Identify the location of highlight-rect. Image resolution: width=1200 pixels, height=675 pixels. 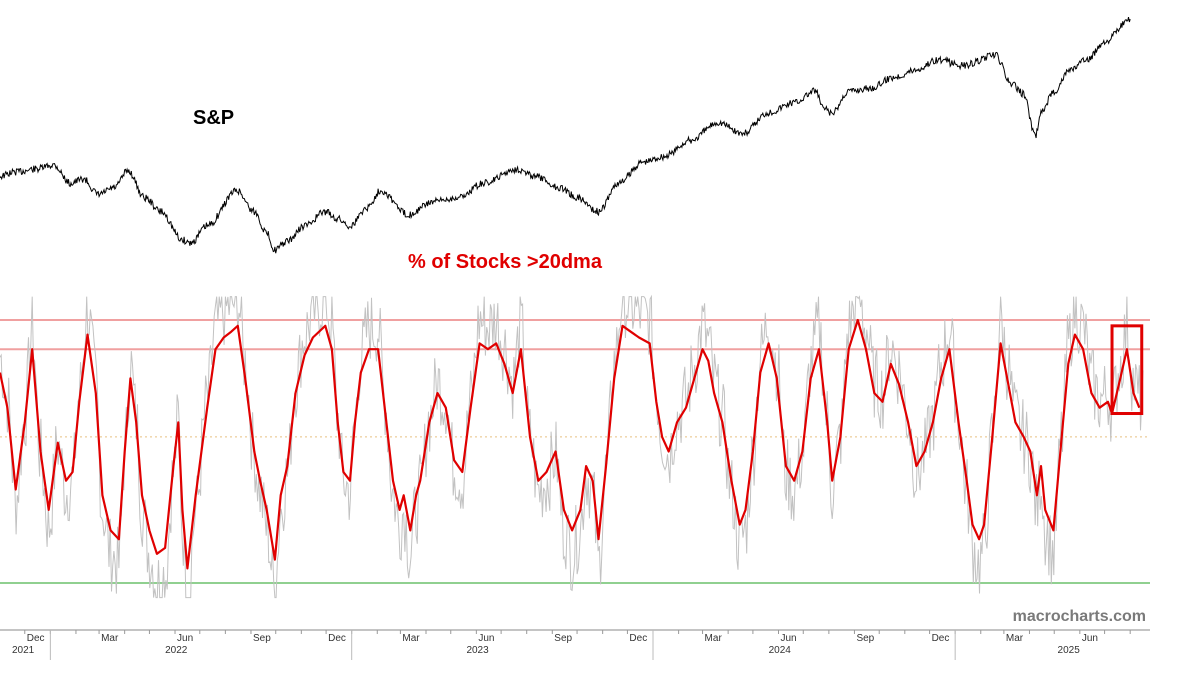
(1127, 370).